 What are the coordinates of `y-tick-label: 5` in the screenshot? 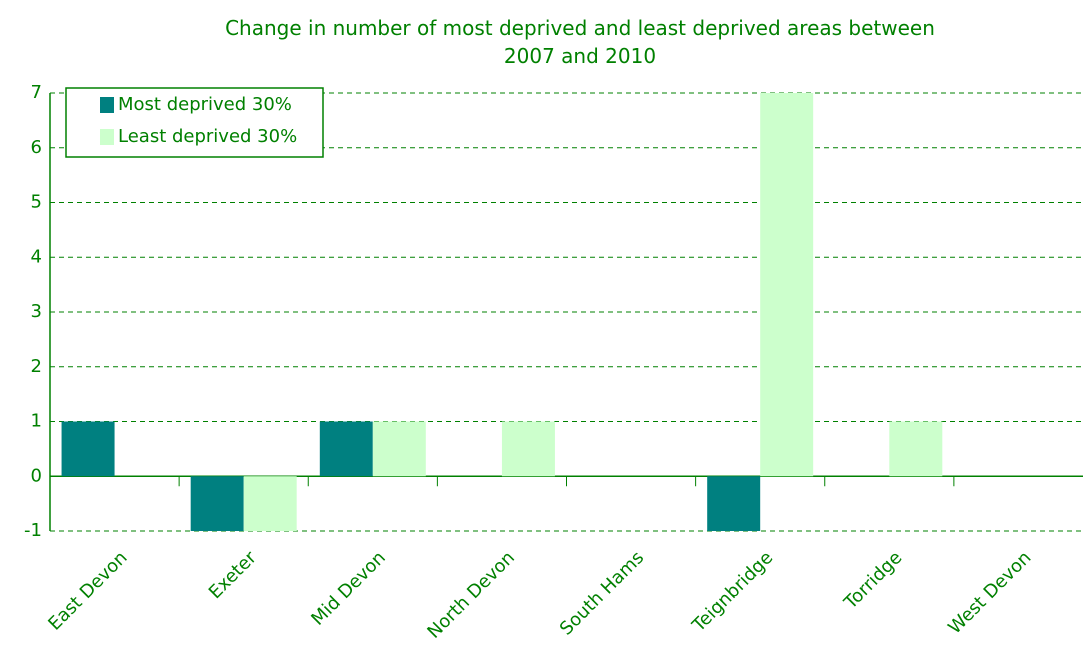 It's located at (36, 202).